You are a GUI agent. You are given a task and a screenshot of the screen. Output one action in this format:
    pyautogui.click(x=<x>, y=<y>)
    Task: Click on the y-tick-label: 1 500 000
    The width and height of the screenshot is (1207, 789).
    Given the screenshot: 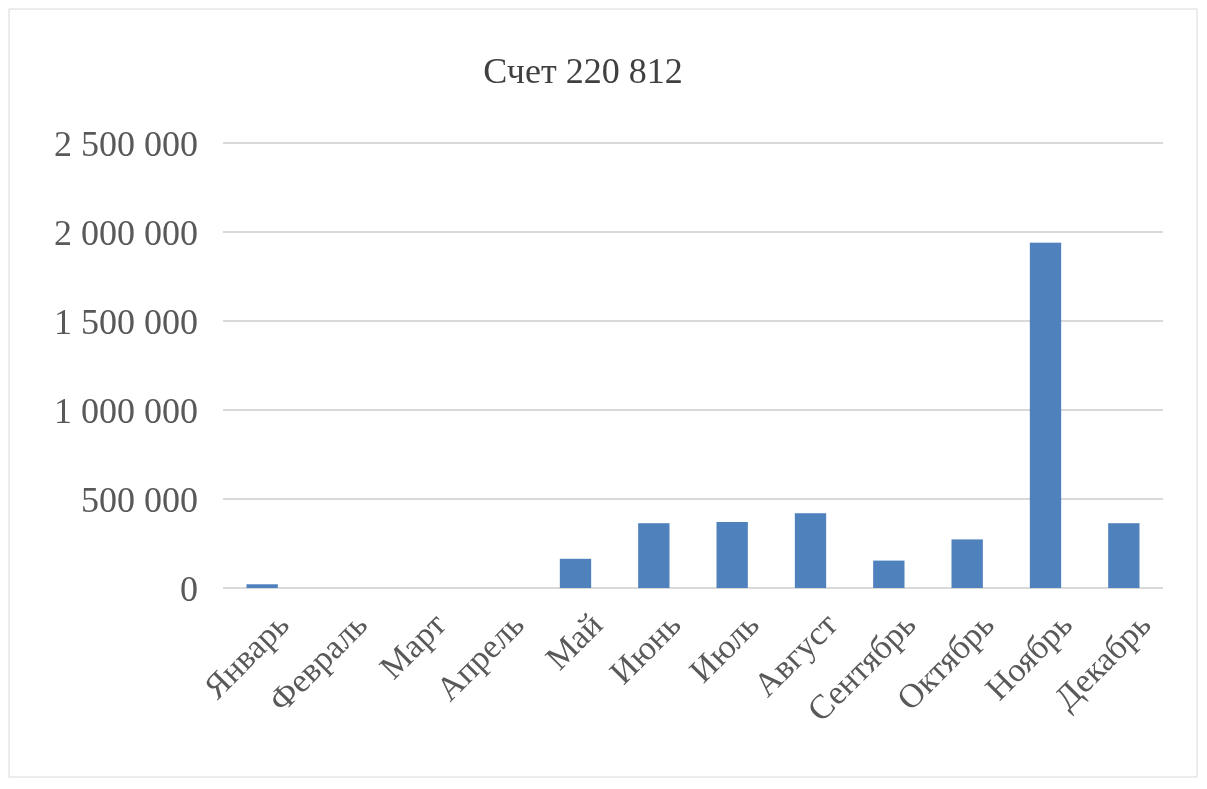 What is the action you would take?
    pyautogui.click(x=126, y=321)
    